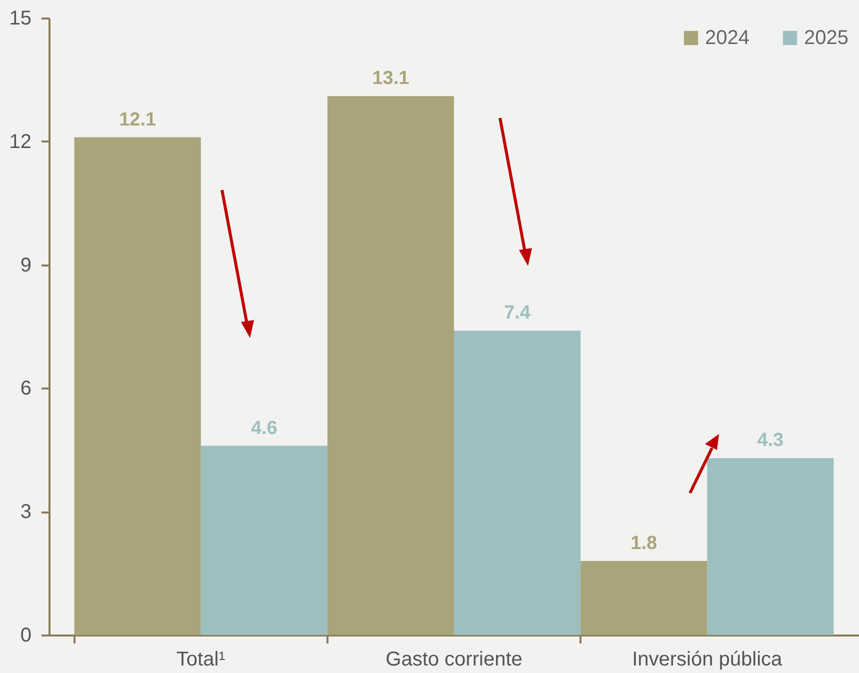  Describe the element at coordinates (264, 428) in the screenshot. I see `data-label: 4.6` at that location.